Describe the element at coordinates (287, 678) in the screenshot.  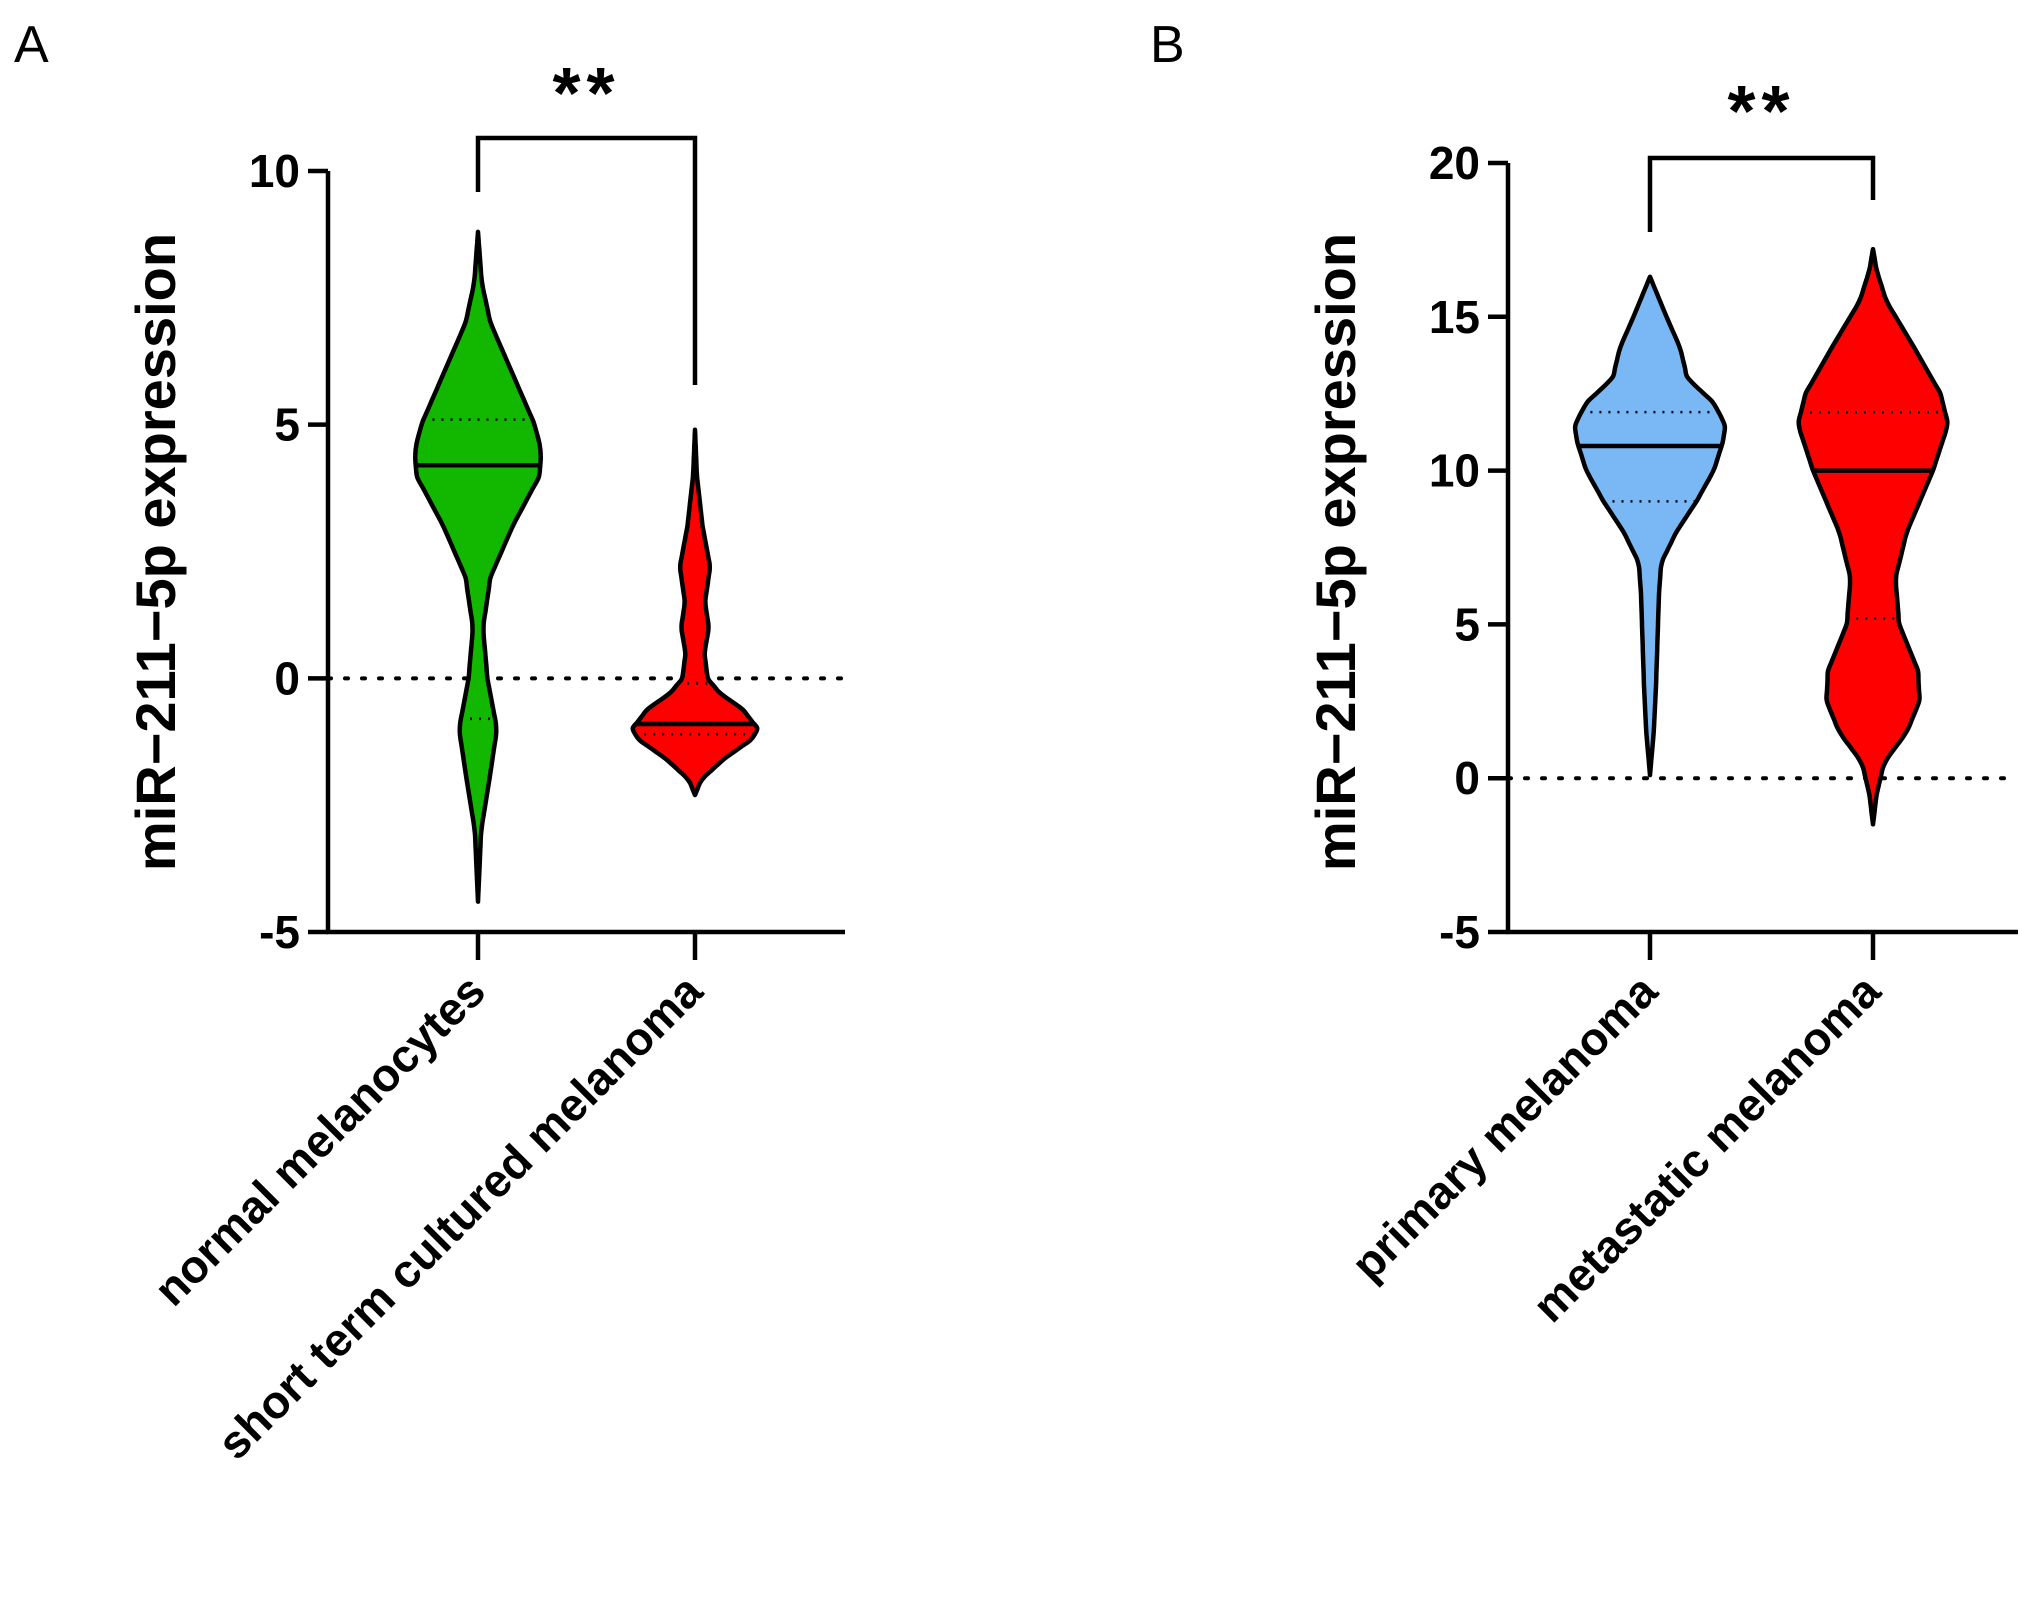
I see `panel-a-ytick-label-2: 0` at that location.